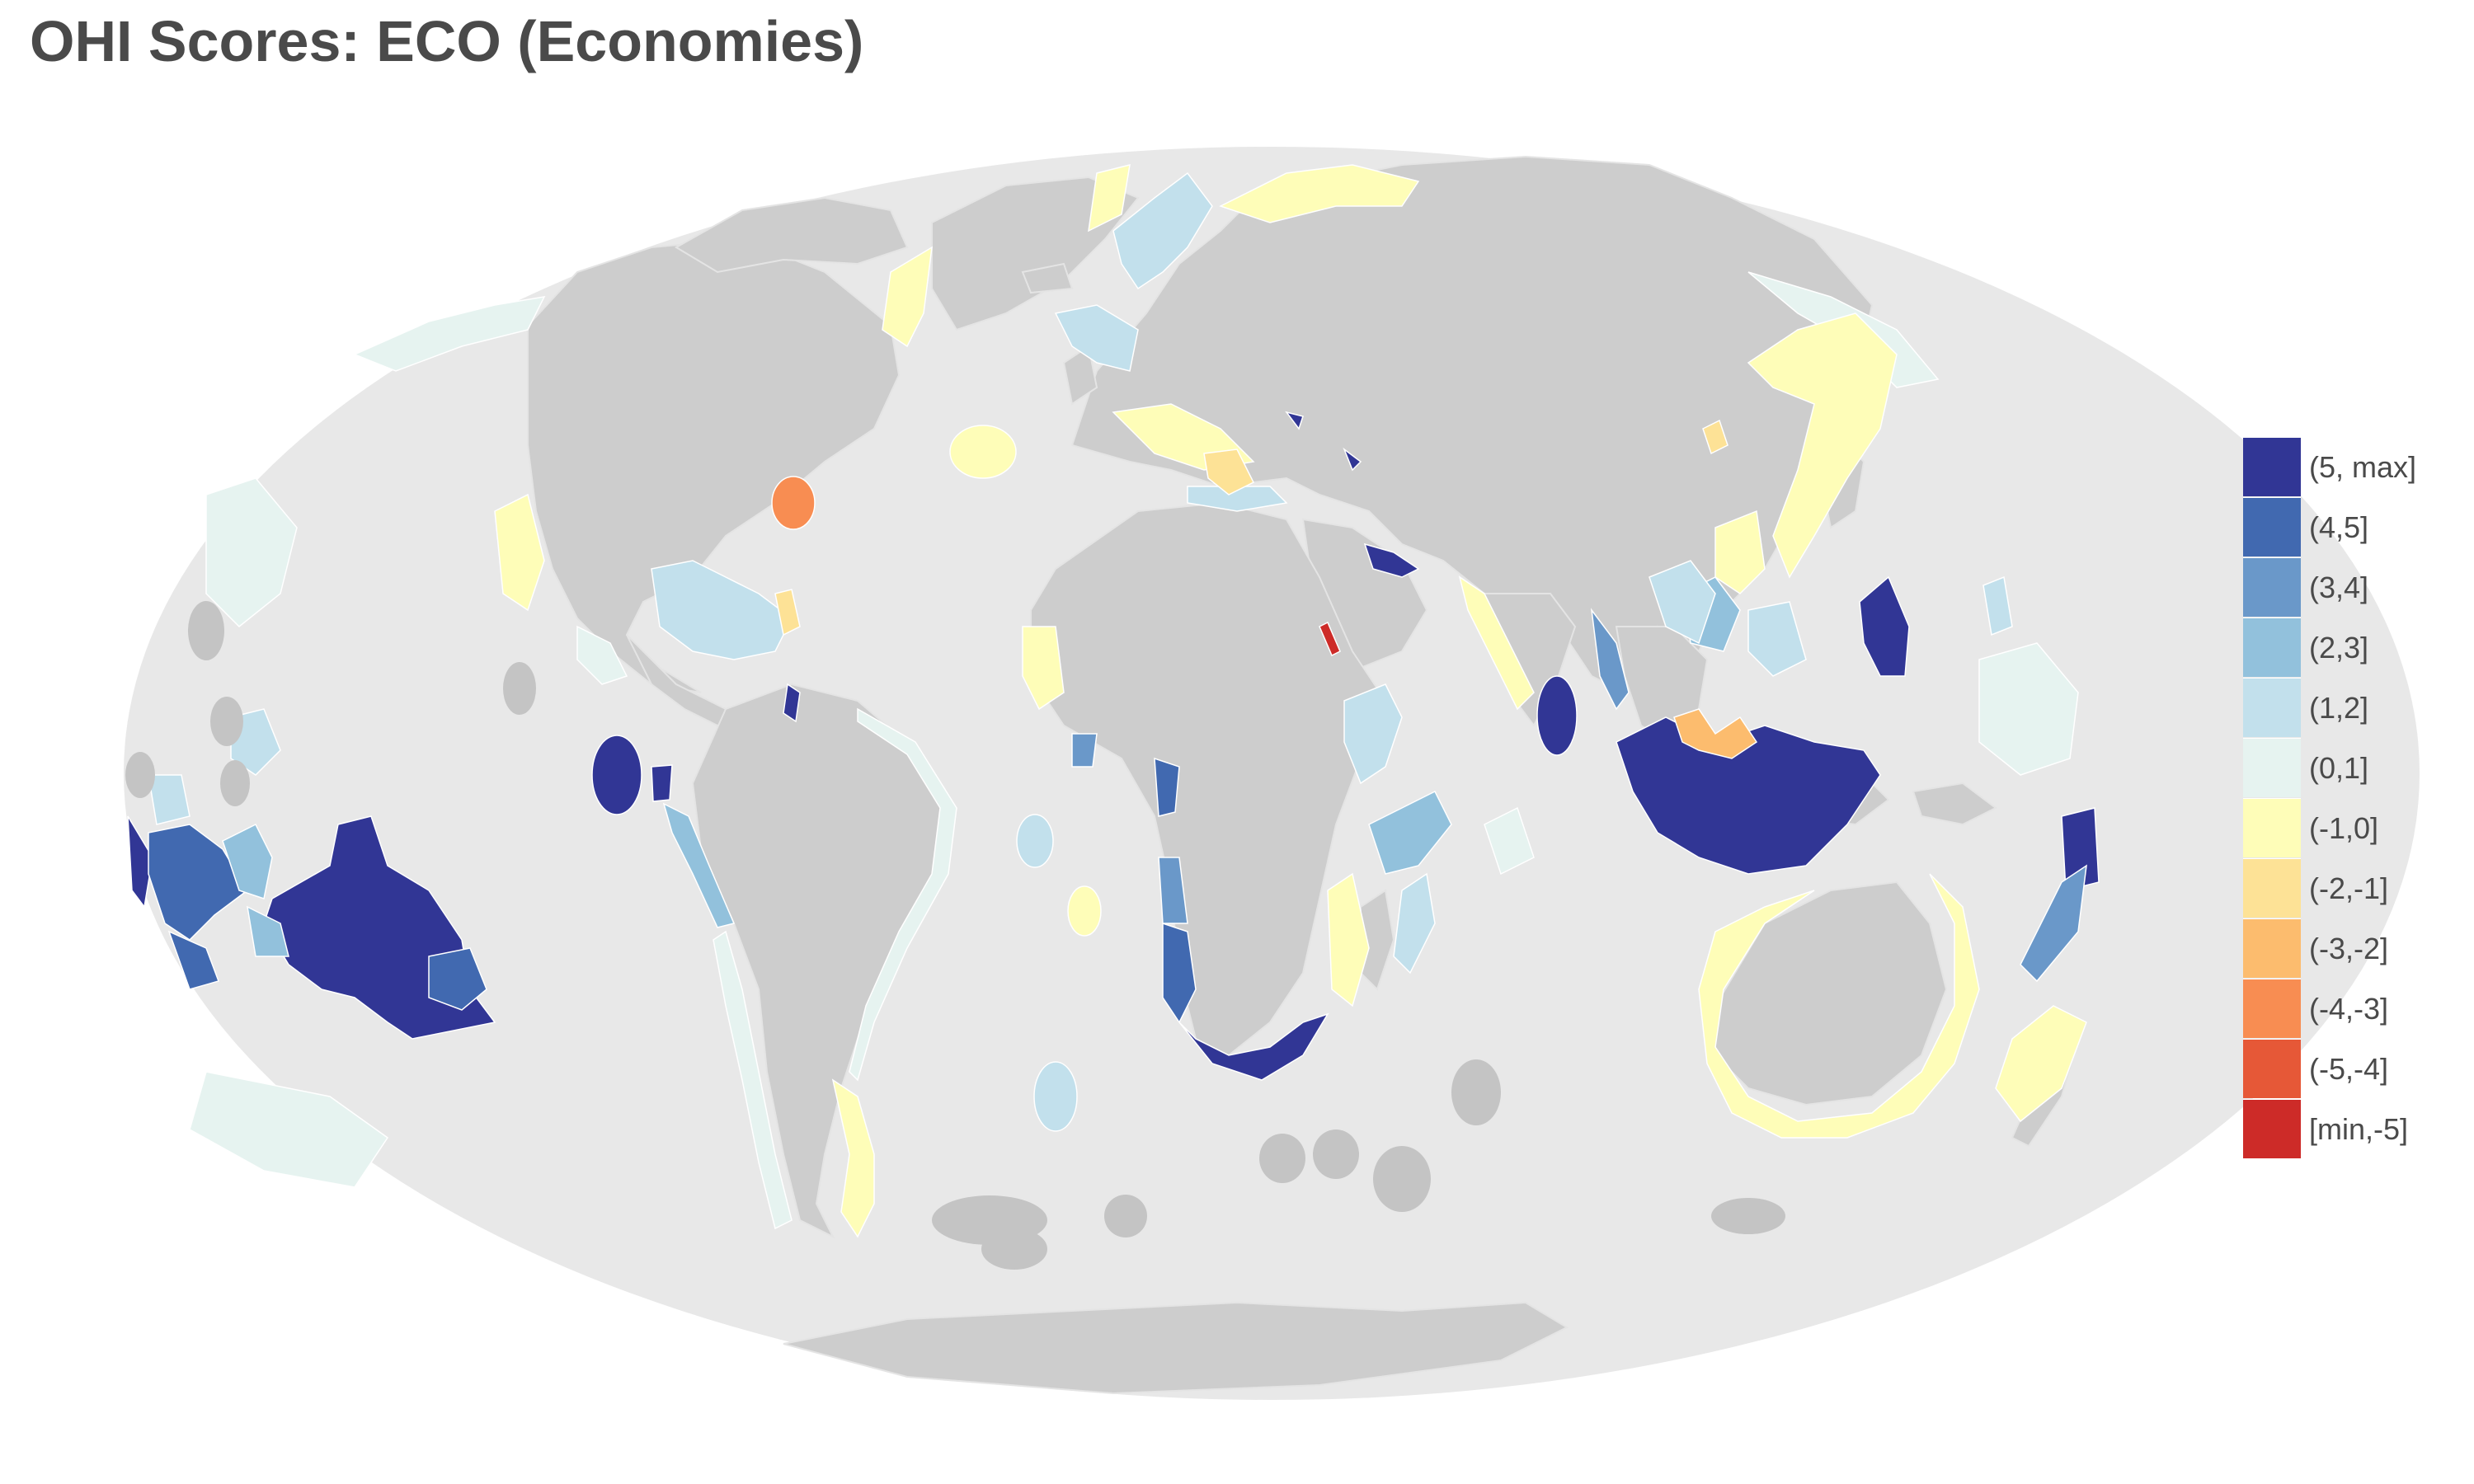 The width and height of the screenshot is (2474, 1484). Describe the element at coordinates (1237, 499) in the screenshot. I see `eez-med` at that location.